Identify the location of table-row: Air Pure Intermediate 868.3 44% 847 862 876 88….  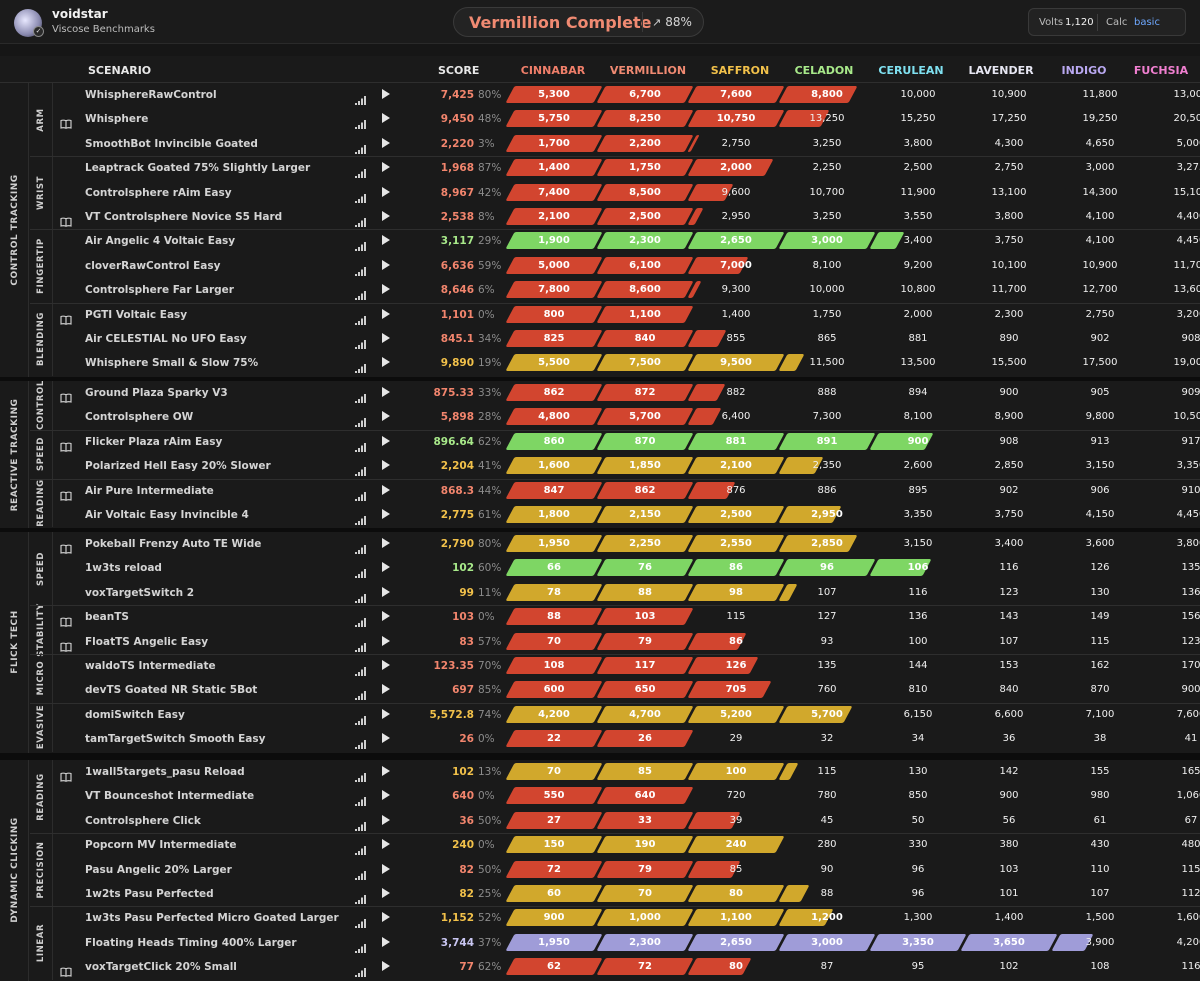
(600, 491).